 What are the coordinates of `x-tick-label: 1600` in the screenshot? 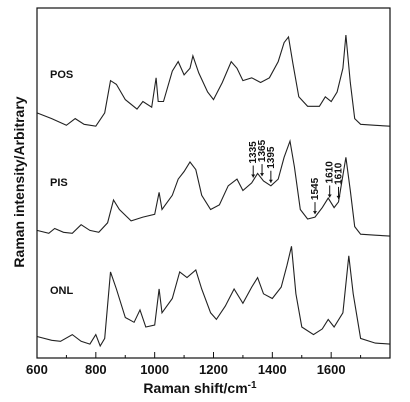 It's located at (331, 369).